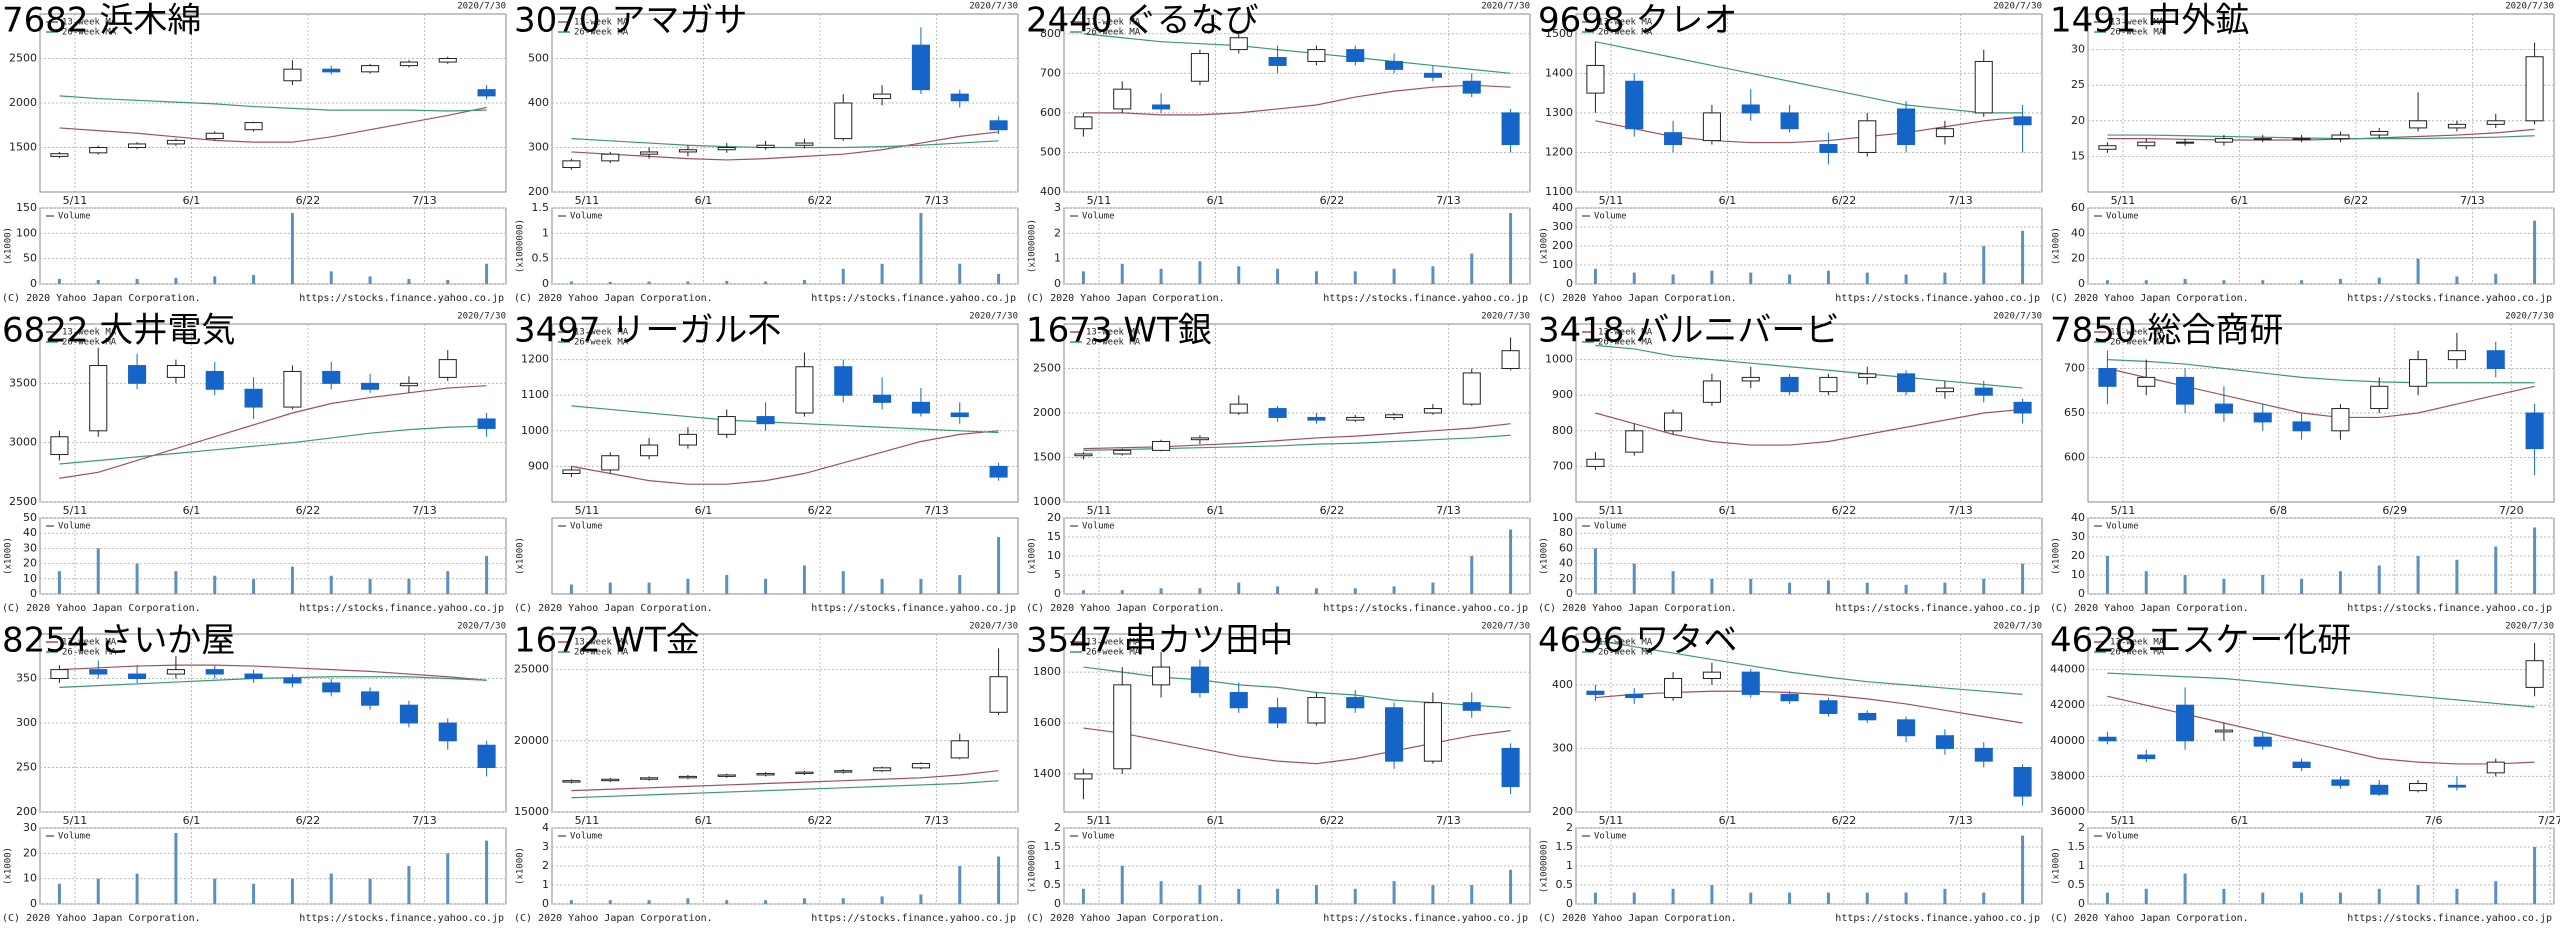  I want to click on y-tick-label: 600, so click(2074, 457).